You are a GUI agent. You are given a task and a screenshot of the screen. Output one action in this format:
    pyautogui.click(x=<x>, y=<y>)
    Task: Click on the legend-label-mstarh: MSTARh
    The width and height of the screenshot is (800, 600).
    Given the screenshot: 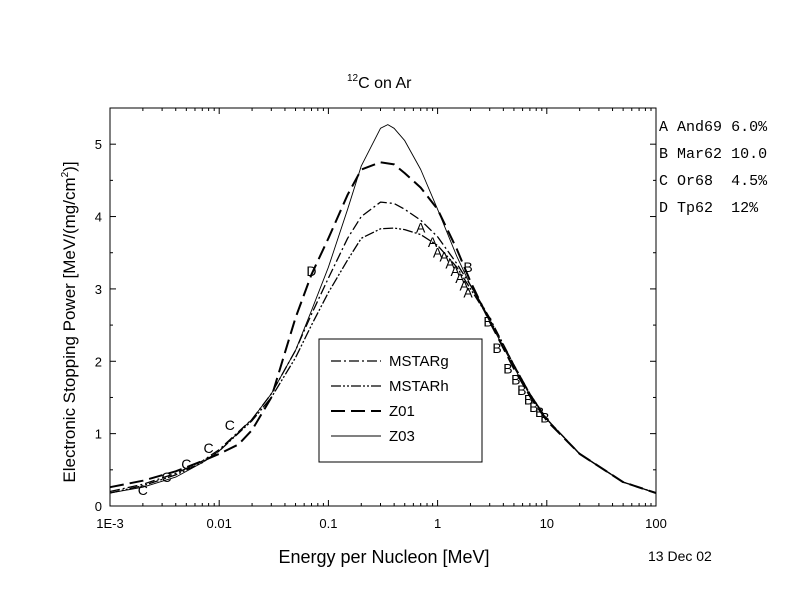 What is the action you would take?
    pyautogui.click(x=419, y=386)
    